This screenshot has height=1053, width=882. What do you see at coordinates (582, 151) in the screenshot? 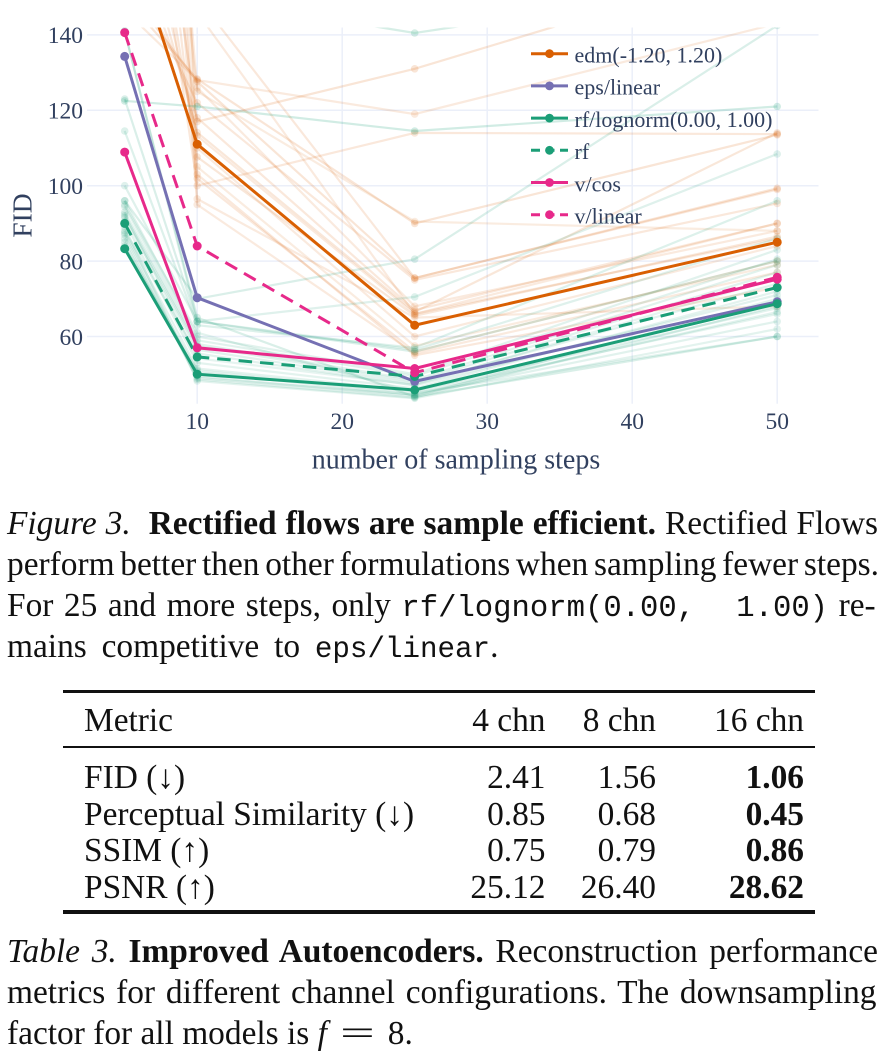
I see `svg-text: rf` at bounding box center [582, 151].